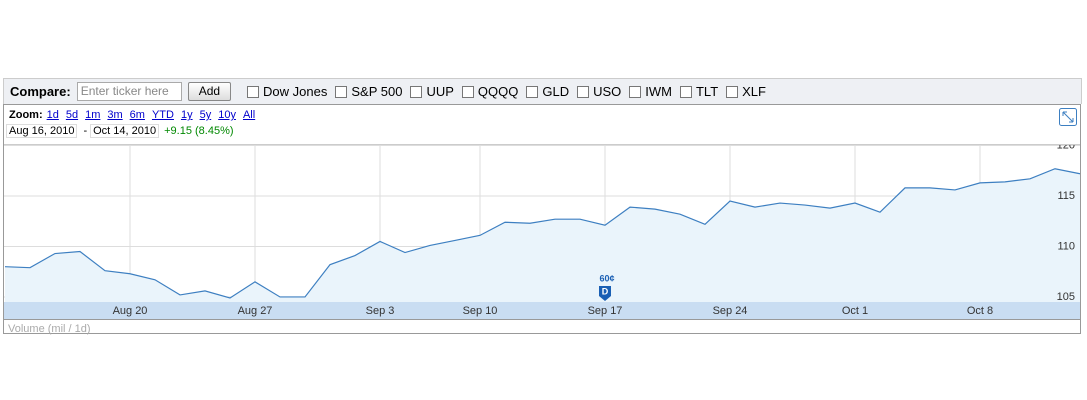  What do you see at coordinates (730, 311) in the screenshot?
I see `x-tick-label: Sep 24` at bounding box center [730, 311].